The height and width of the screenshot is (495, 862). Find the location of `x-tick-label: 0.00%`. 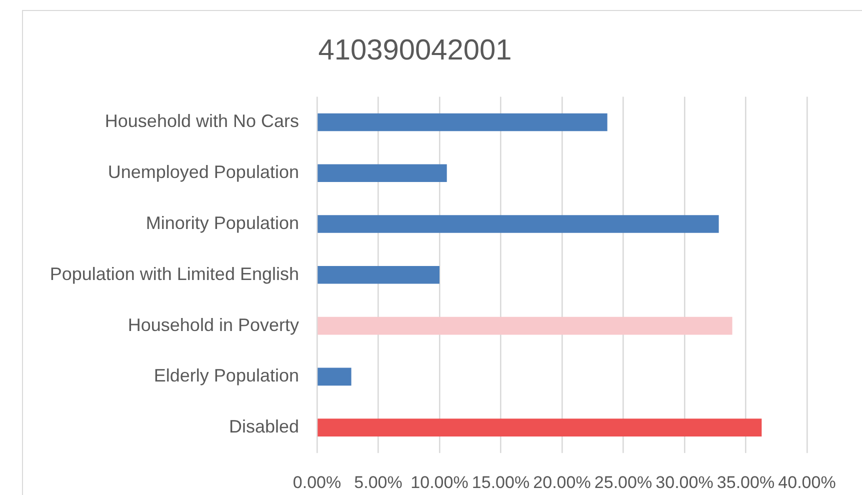

x-tick-label: 0.00% is located at coordinates (317, 482).